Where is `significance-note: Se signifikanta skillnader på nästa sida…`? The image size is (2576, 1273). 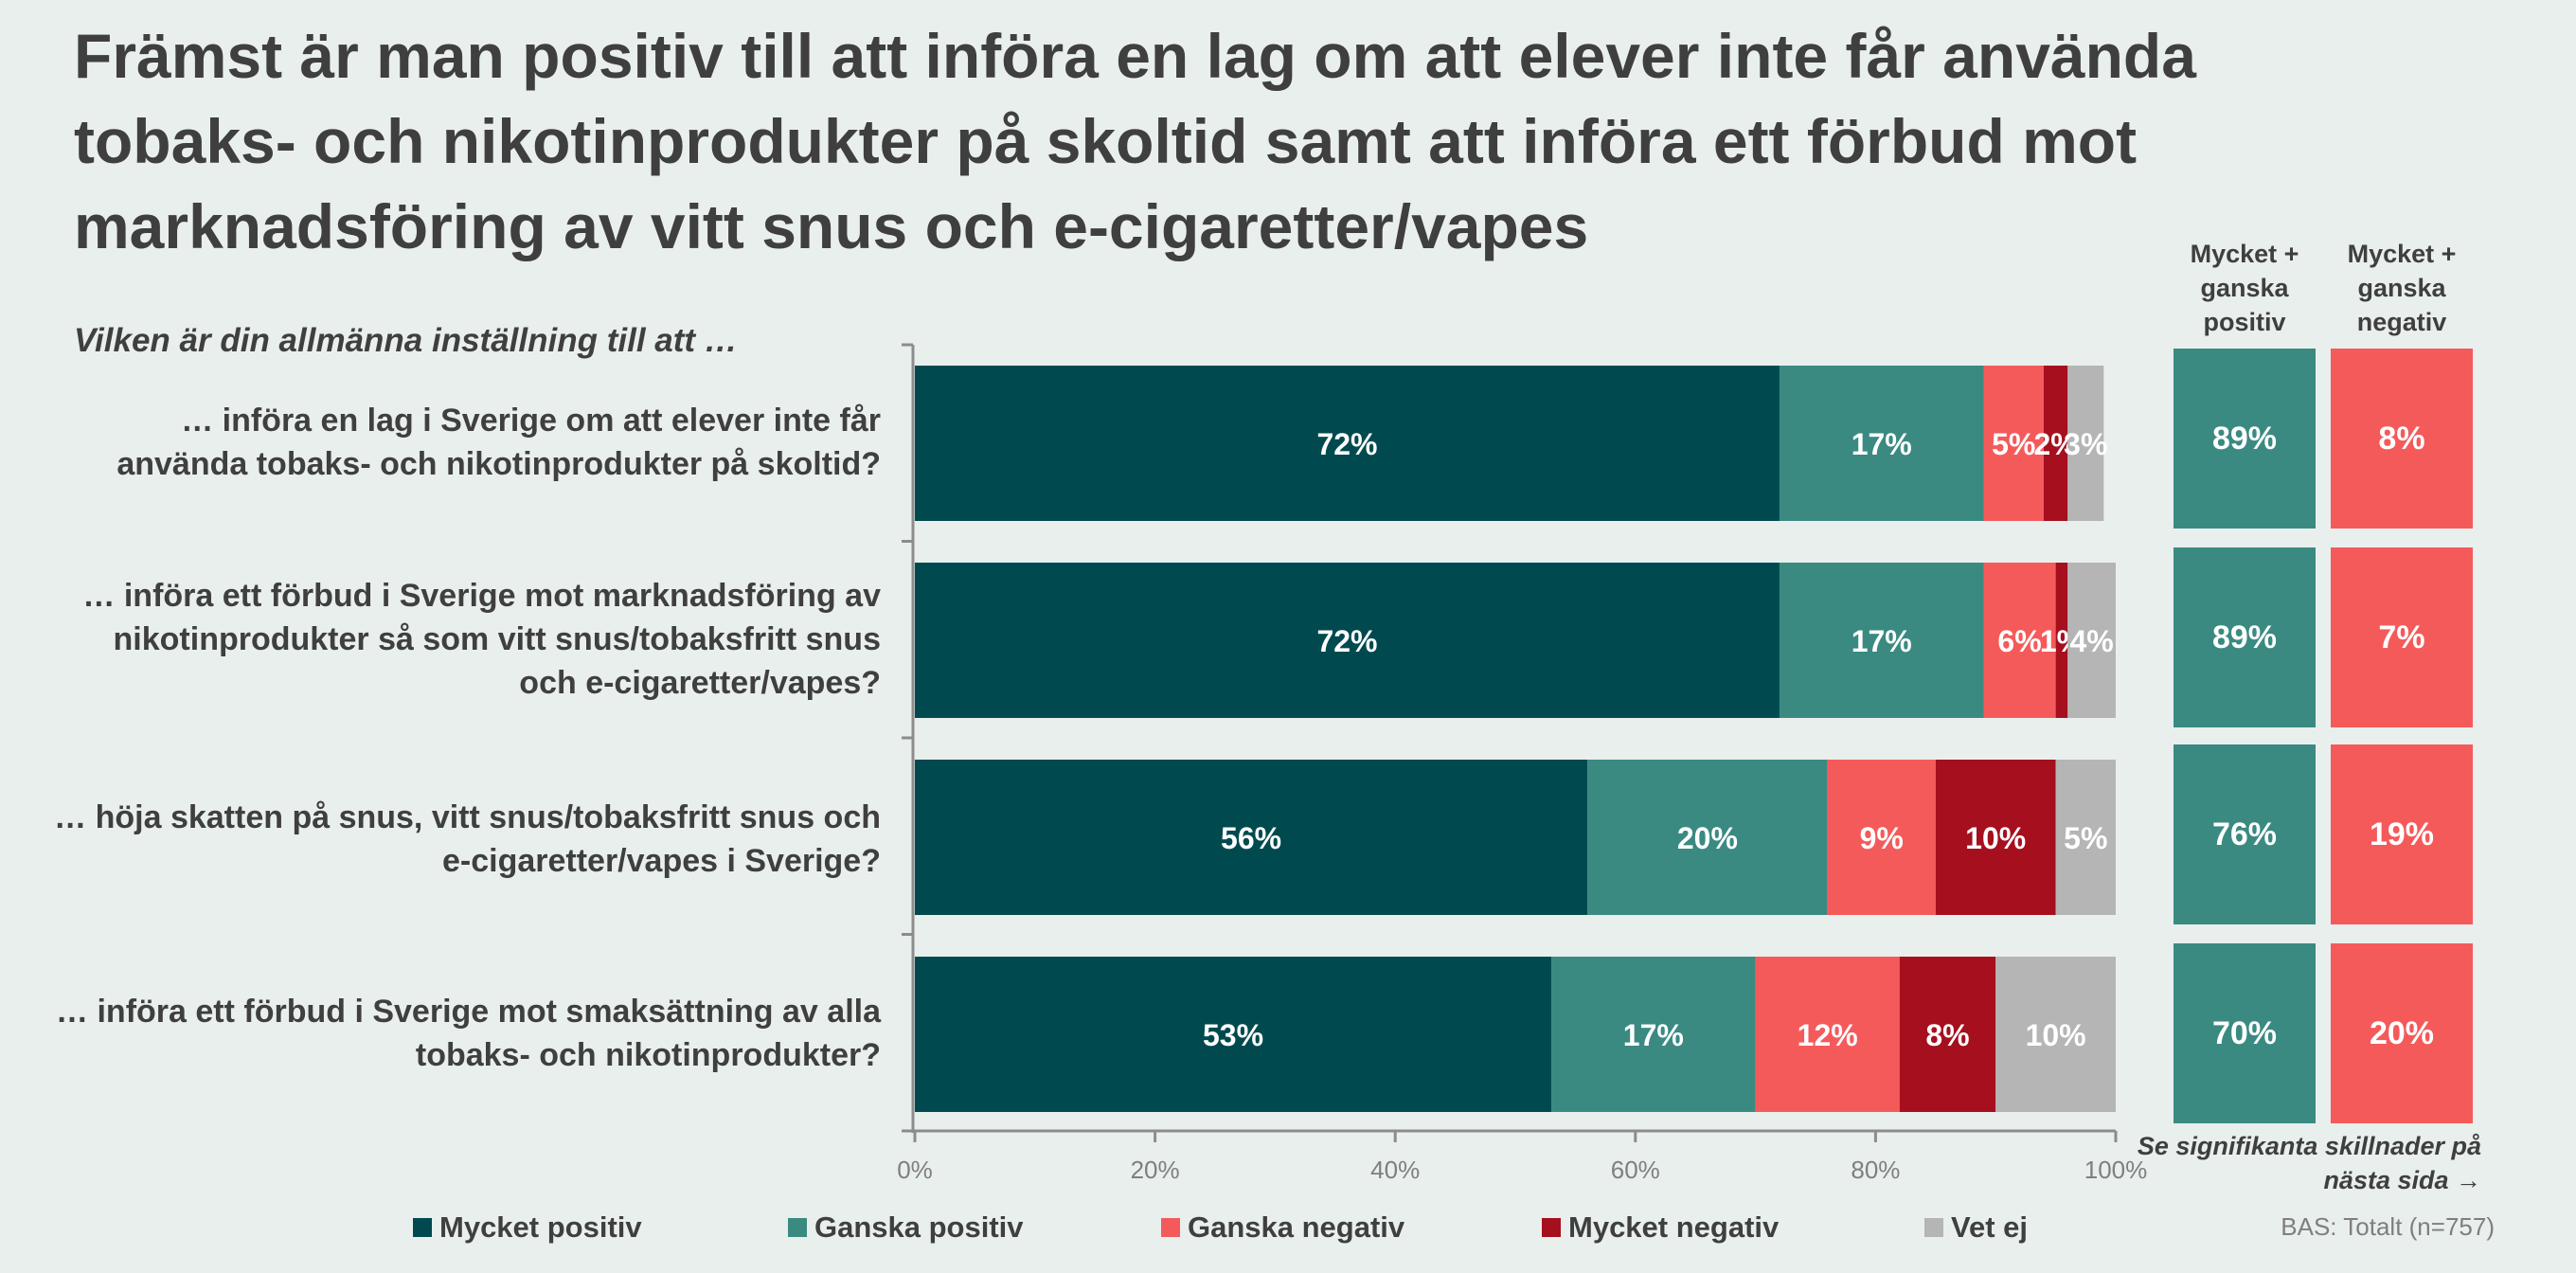
significance-note: Se signifikanta skillnader på nästa sida… is located at coordinates (2309, 1163).